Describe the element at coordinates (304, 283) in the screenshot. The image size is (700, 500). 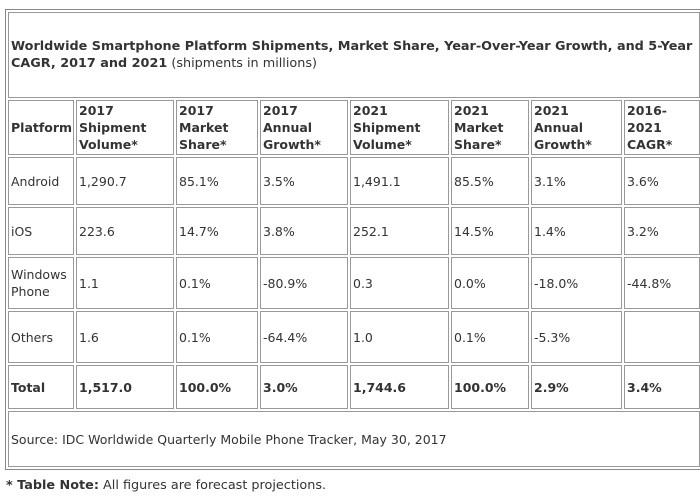
I see `table-cell: -80.9%` at that location.